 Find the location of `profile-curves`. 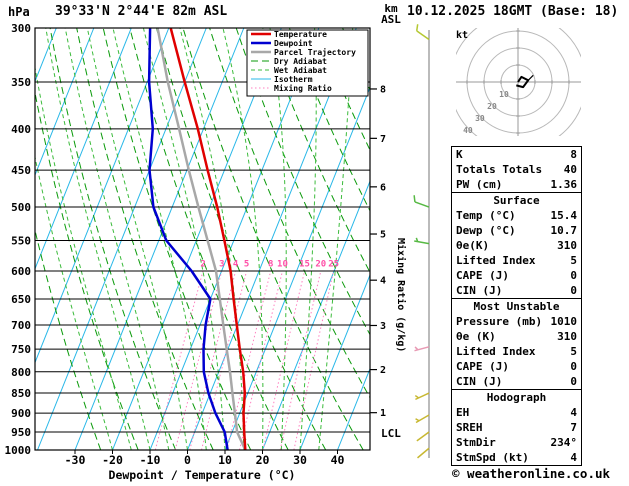

profile-curves is located at coordinates (197, 239).